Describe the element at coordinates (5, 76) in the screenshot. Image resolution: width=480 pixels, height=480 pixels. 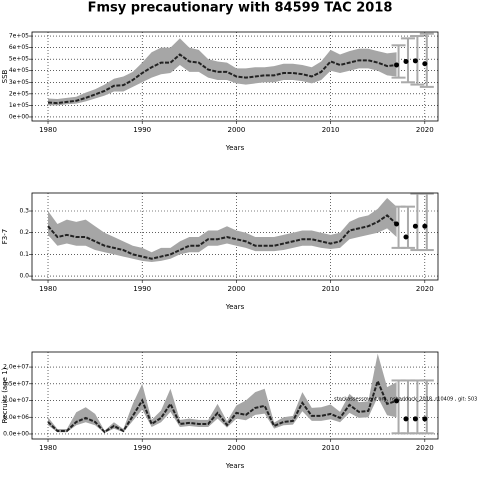
I see `y-axis-label: SSB` at that location.